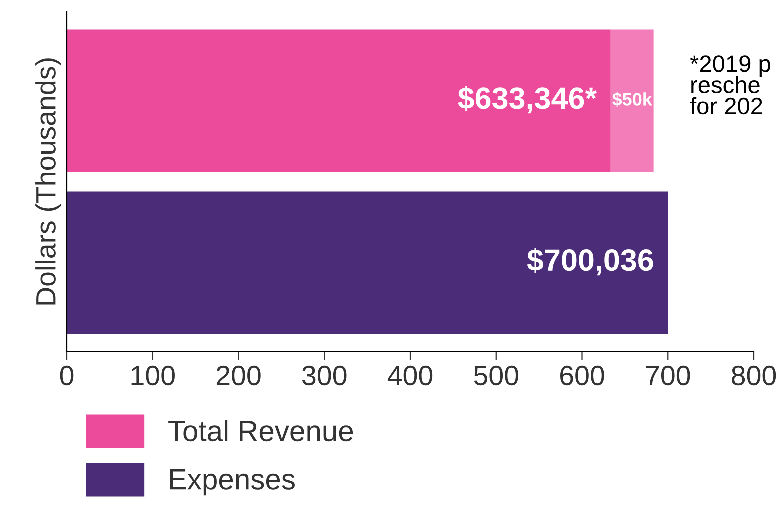 The width and height of the screenshot is (782, 523). Describe the element at coordinates (238, 376) in the screenshot. I see `x-tick-label: 200` at that location.